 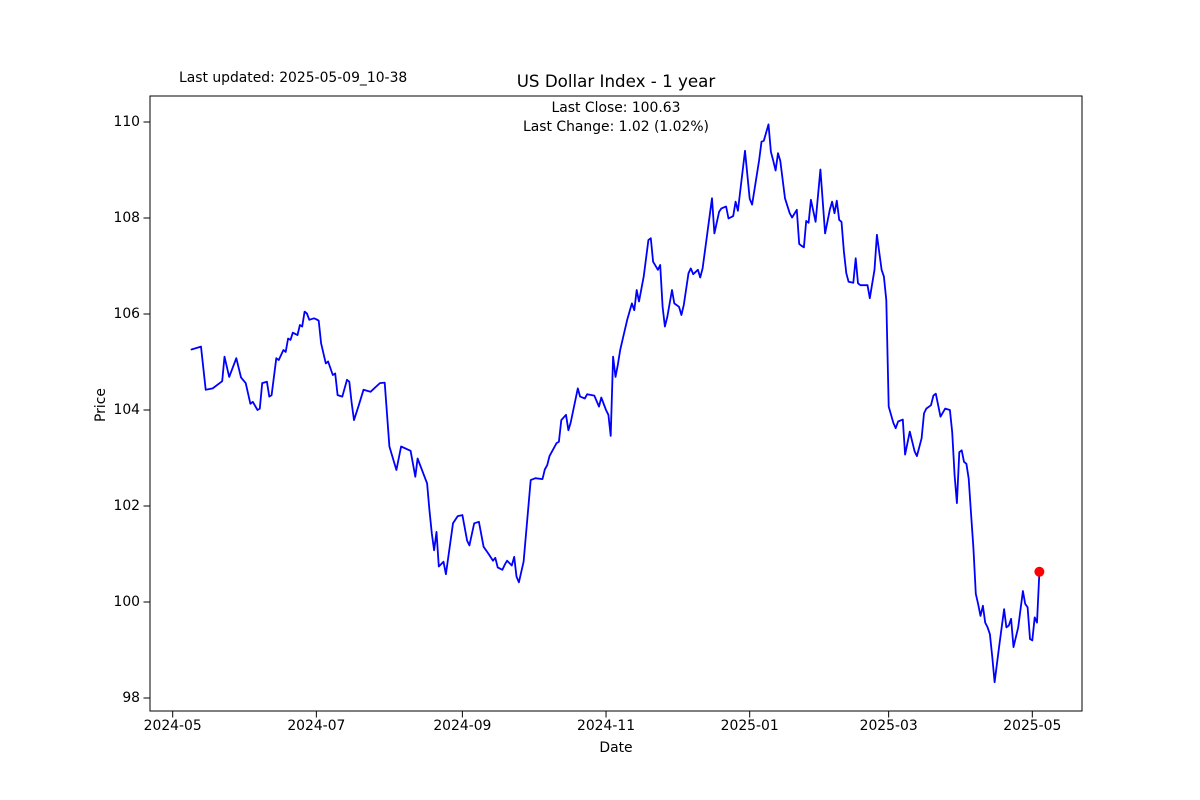 I want to click on x-tick-label: 2025-01, so click(x=750, y=726).